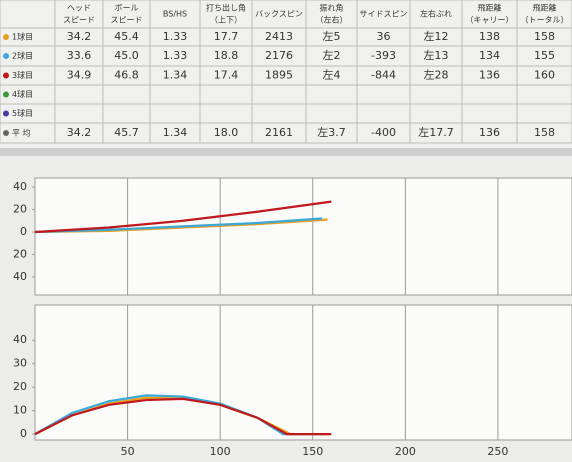 Image resolution: width=572 pixels, height=462 pixels. Describe the element at coordinates (436, 55) in the screenshot. I see `cell: 左13` at that location.